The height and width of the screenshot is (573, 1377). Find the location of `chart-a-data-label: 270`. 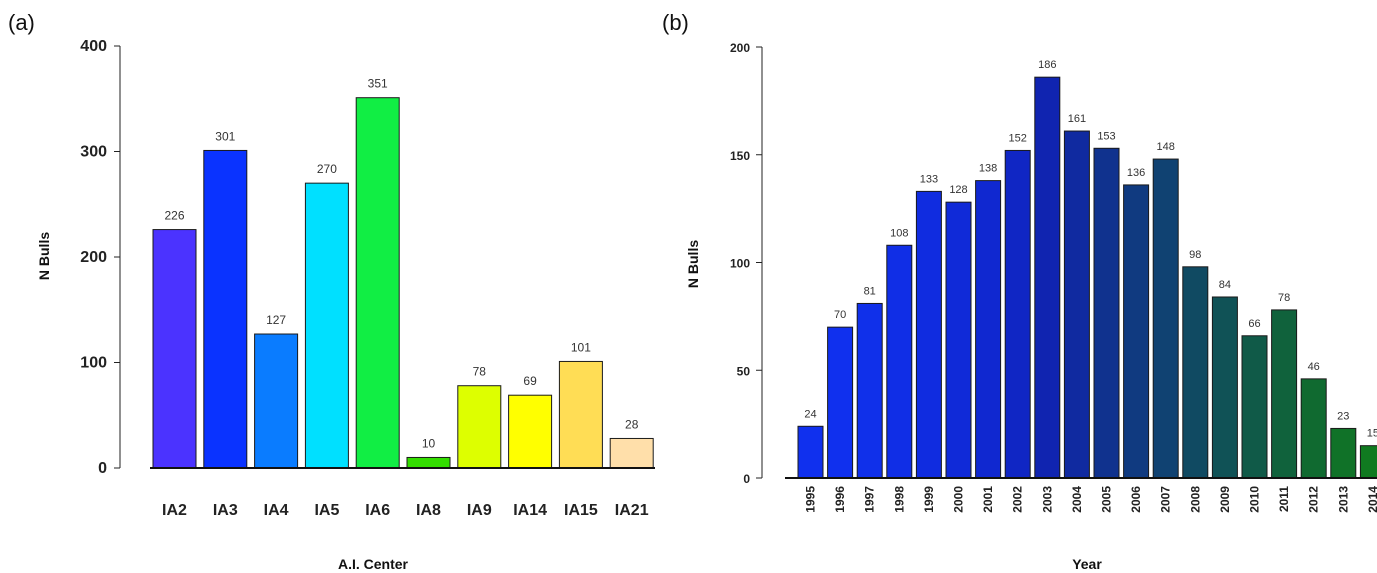

chart-a-data-label: 270 is located at coordinates (327, 169).